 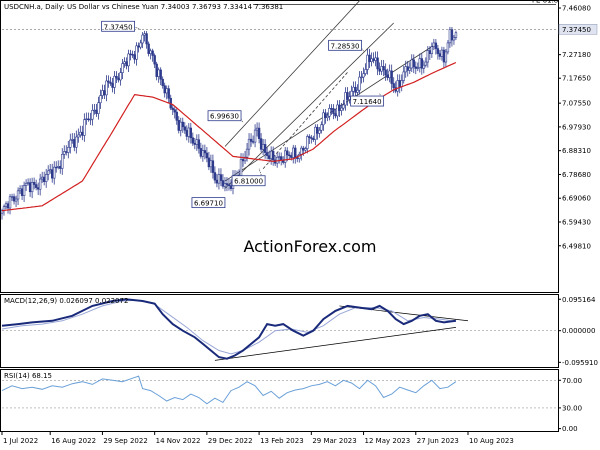 I want to click on rsi-tick-label: 0.00, so click(x=570, y=429).